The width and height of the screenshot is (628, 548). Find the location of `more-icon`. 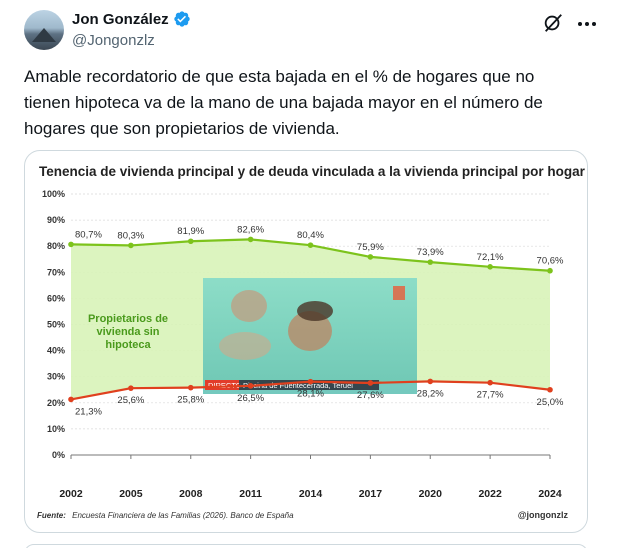

more-icon is located at coordinates (587, 24).